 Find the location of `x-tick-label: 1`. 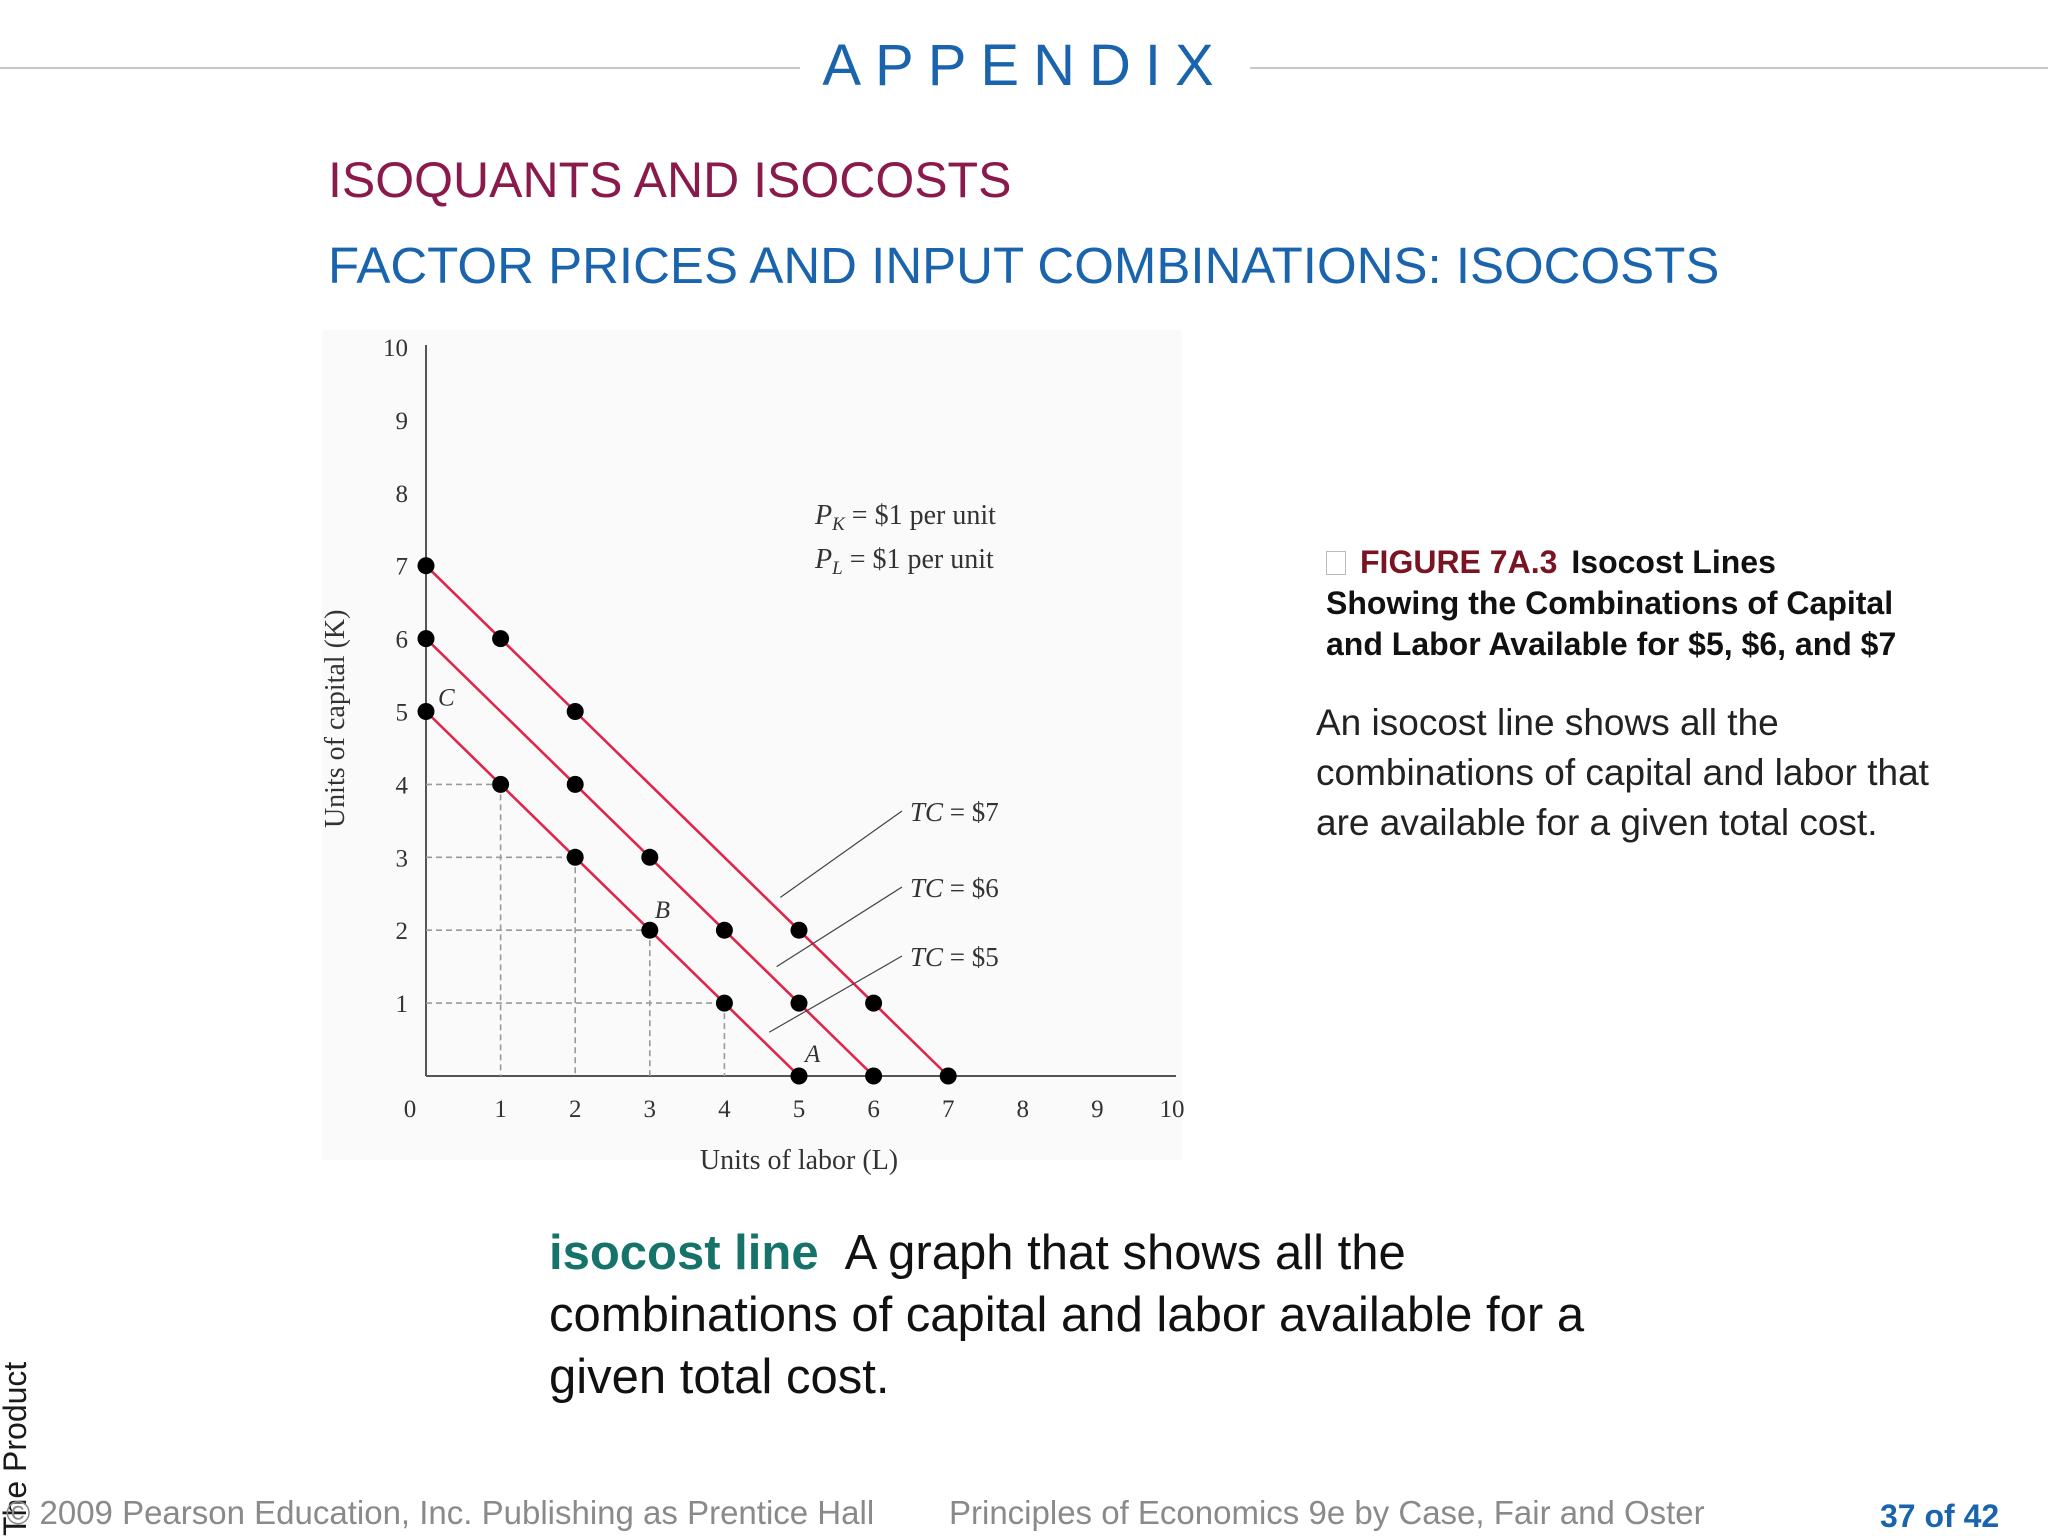

x-tick-label: 1 is located at coordinates (500, 1109).